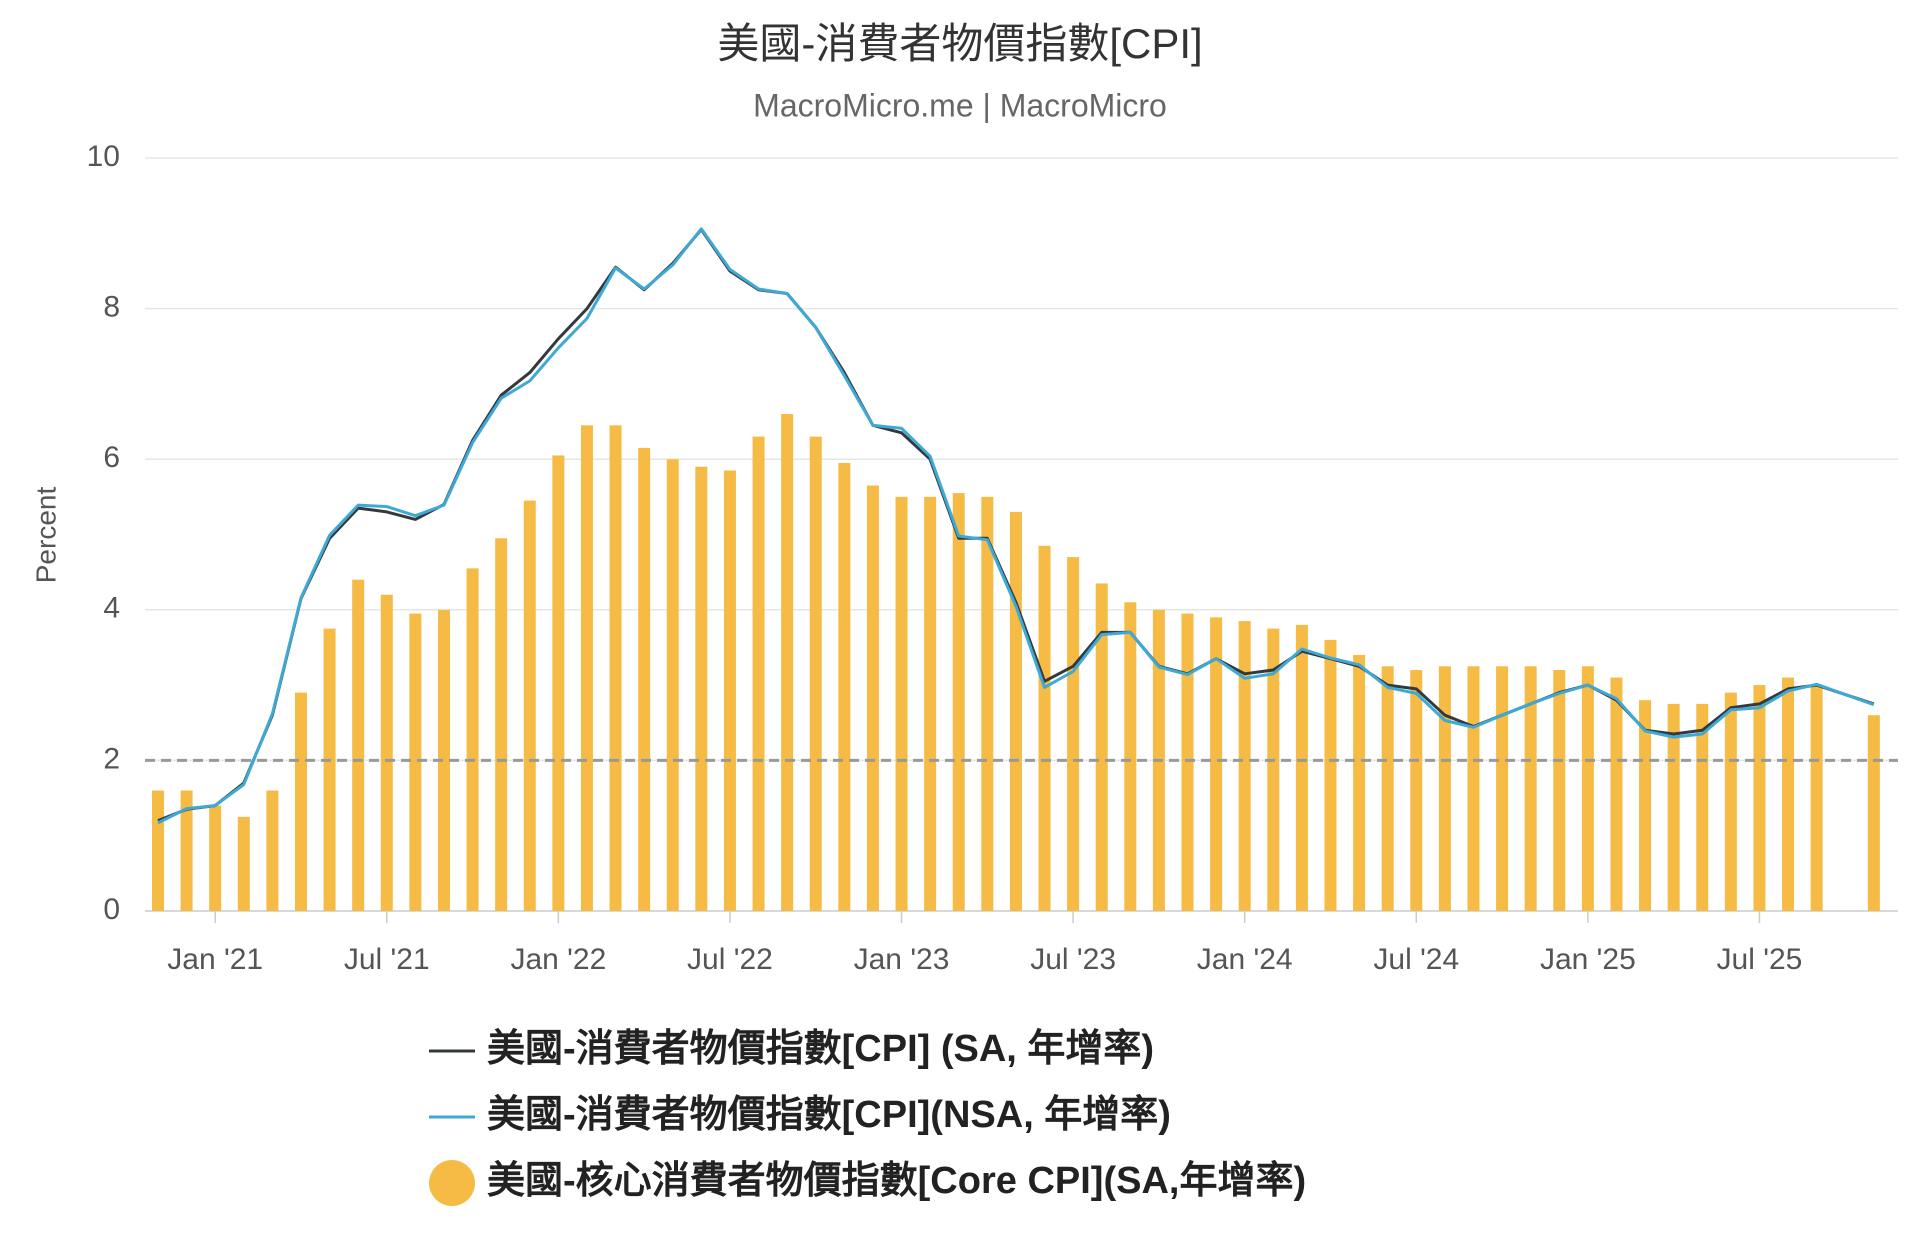 The image size is (1920, 1250). What do you see at coordinates (387, 959) in the screenshot?
I see `x-tick-label: Jul '21` at bounding box center [387, 959].